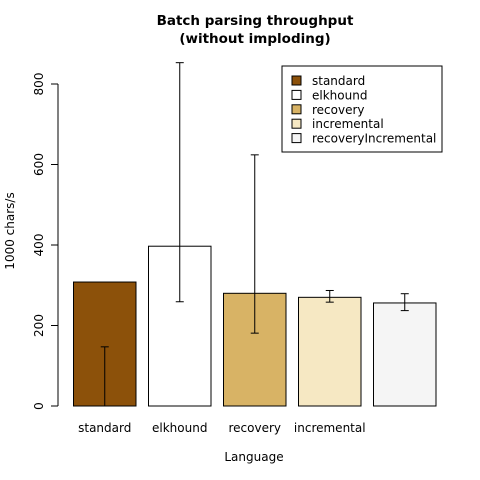  I want to click on legend-item: incremental, so click(337, 124).